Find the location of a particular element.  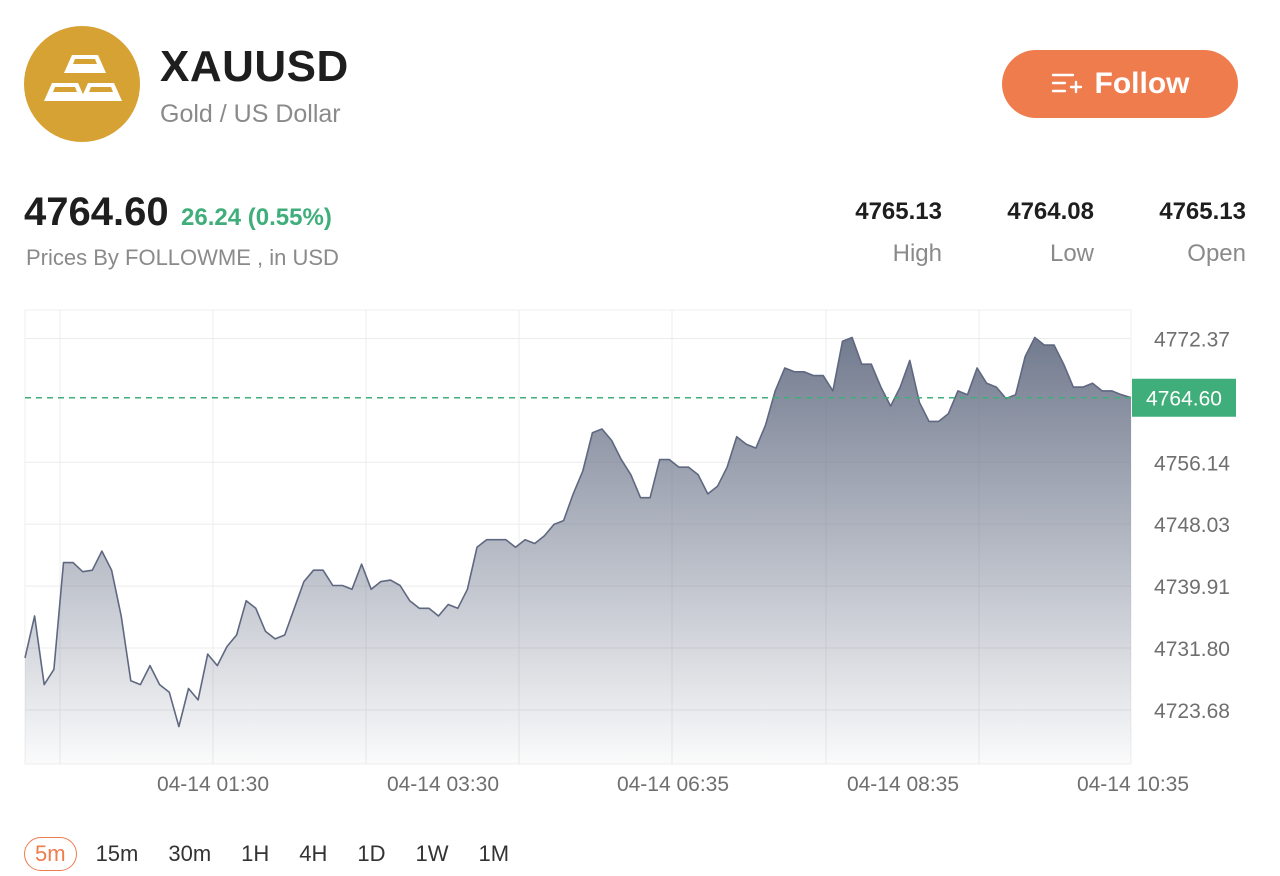

follow-label: Follow is located at coordinates (1142, 83).